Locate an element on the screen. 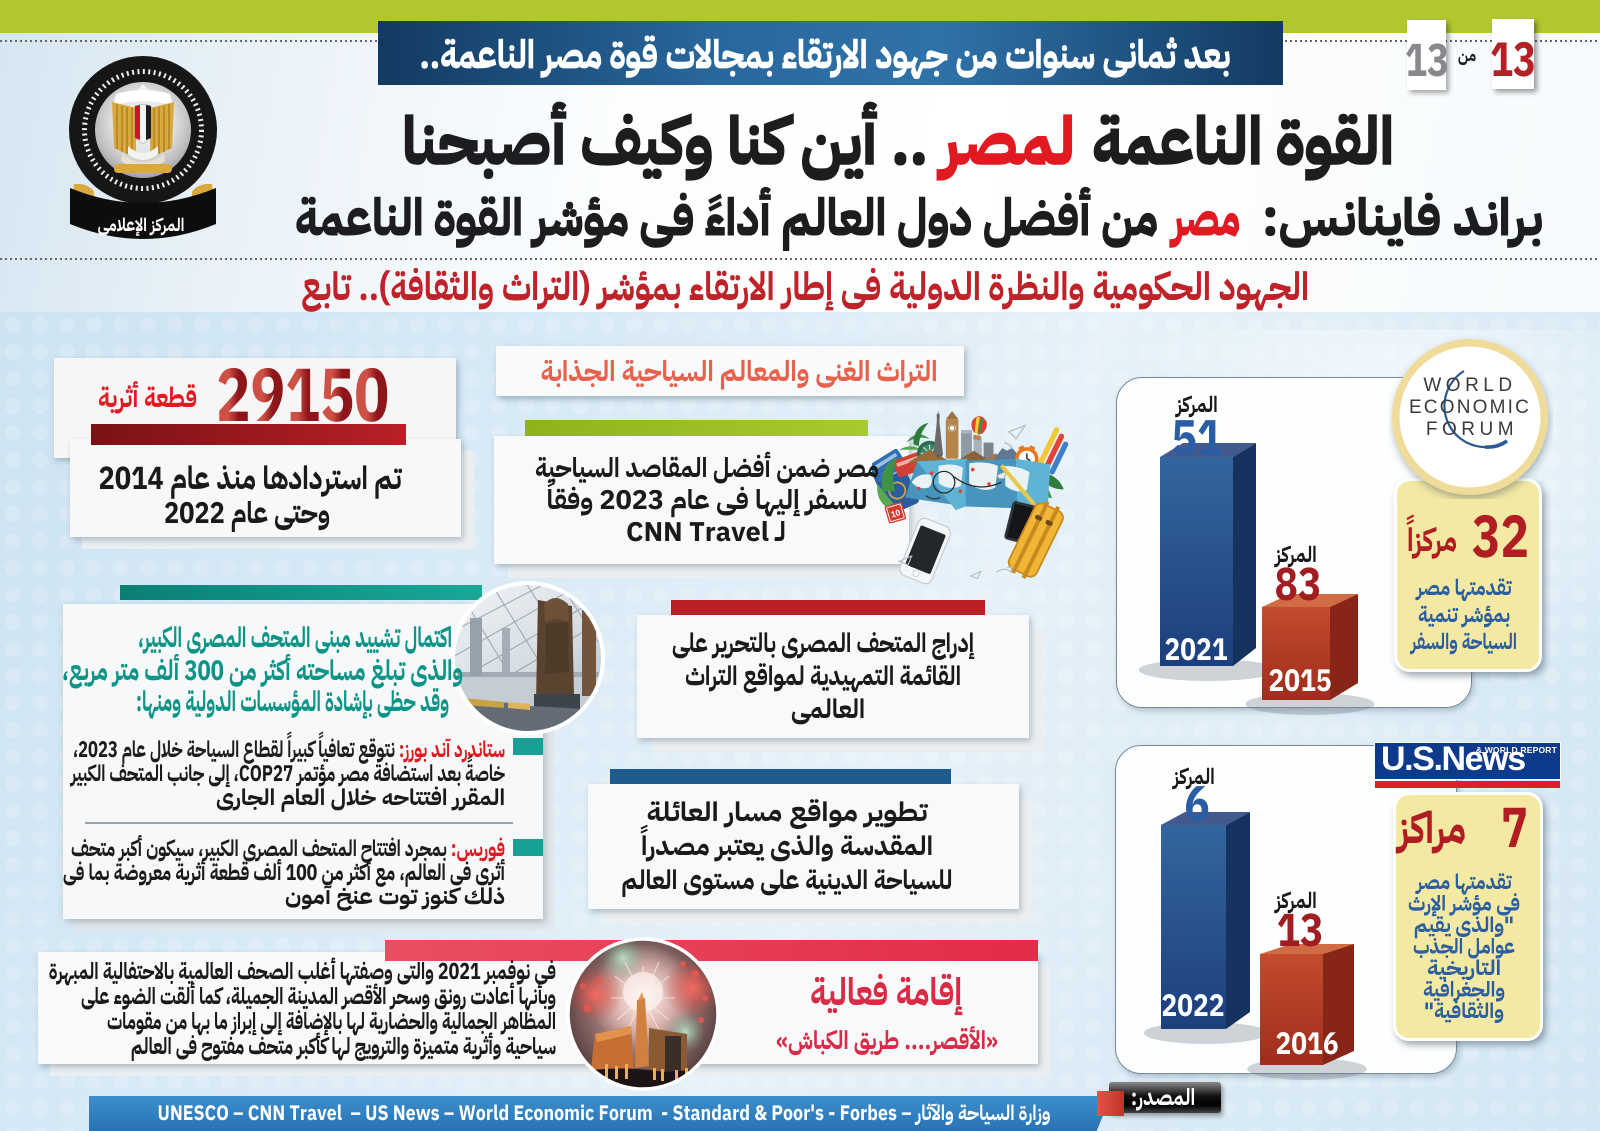  svg-text: FORUM is located at coordinates (1472, 429).